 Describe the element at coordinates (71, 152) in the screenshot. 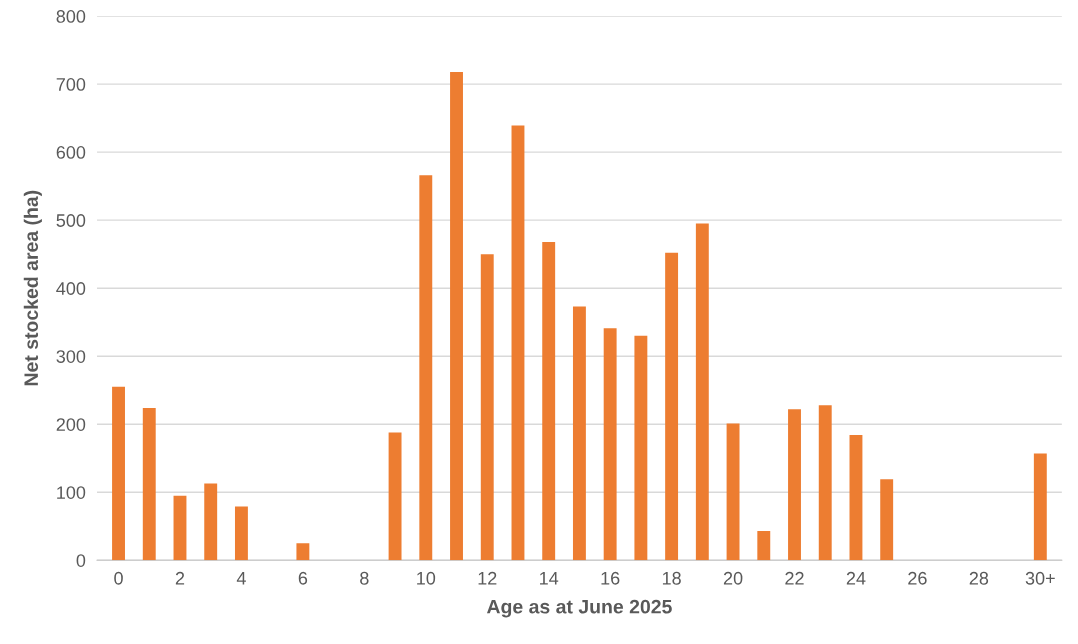

I see `y-tick-label: 600` at that location.